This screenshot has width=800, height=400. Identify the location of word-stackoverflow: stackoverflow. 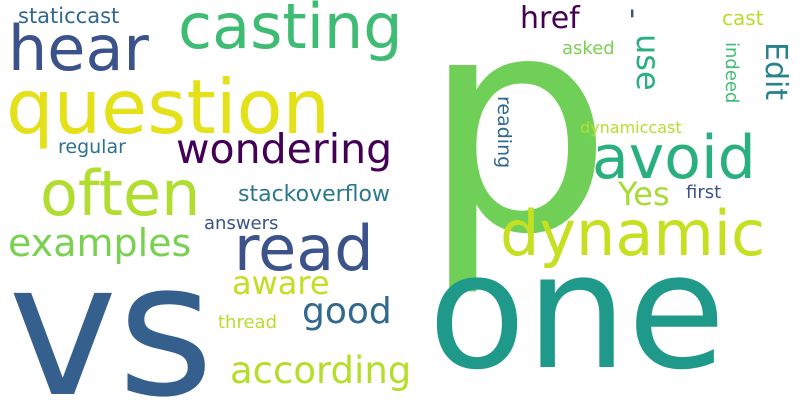
(314, 194).